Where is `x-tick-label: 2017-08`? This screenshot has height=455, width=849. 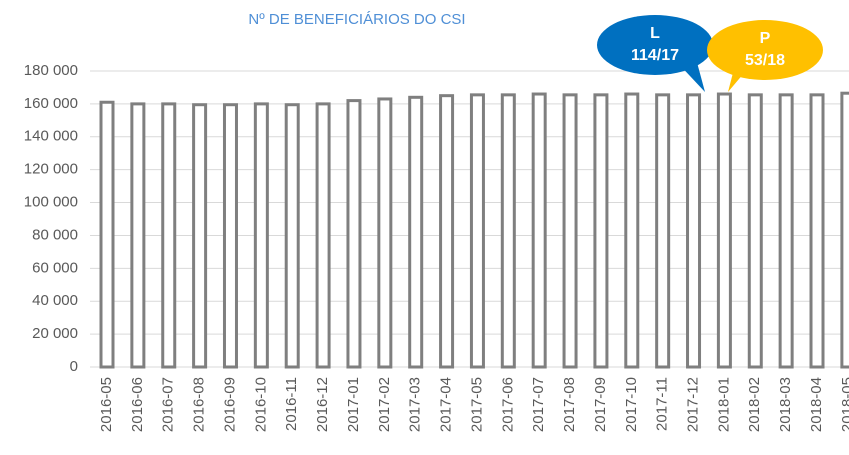
x-tick-label: 2017-08 is located at coordinates (569, 404).